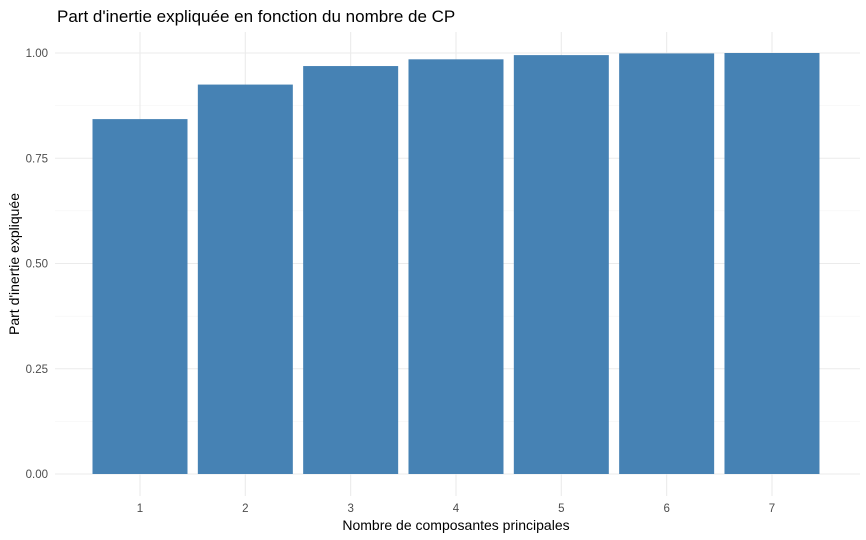 The height and width of the screenshot is (540, 866). I want to click on x-tick-label: 4, so click(456, 509).